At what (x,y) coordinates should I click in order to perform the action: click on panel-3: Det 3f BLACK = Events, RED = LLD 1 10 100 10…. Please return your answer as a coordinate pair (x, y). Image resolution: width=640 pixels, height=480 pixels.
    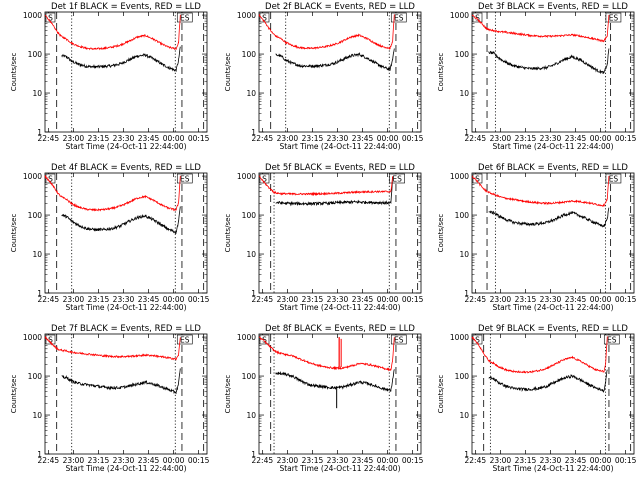
    Looking at the image, I should click on (537, 76).